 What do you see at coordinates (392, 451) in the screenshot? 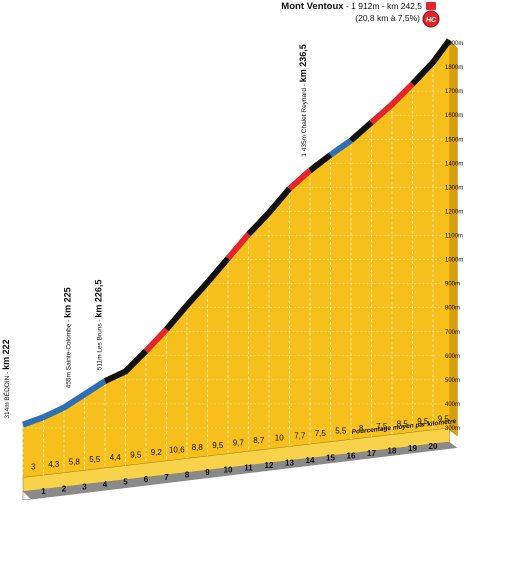
I see `km-marker-label: 18` at bounding box center [392, 451].